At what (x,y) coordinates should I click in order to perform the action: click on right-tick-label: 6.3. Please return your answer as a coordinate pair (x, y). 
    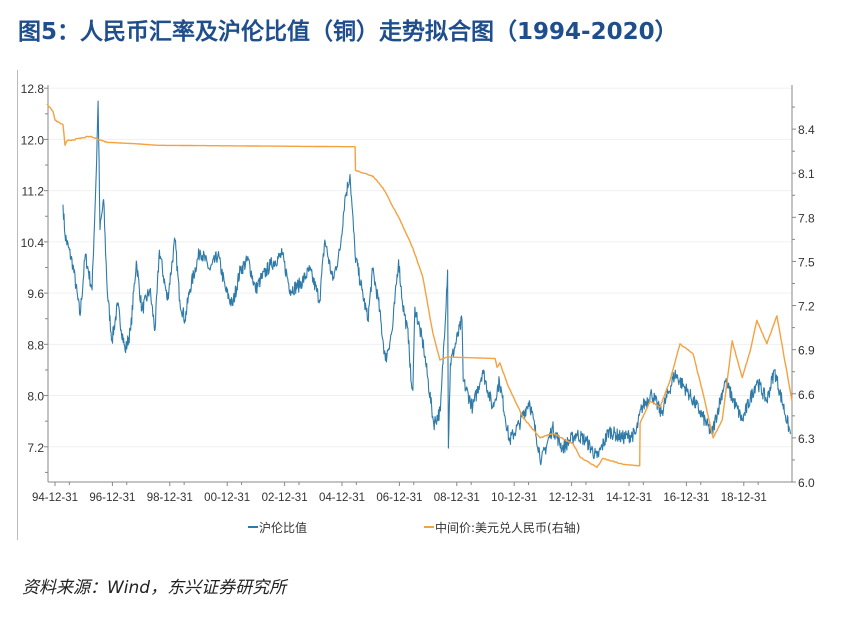
    Looking at the image, I should click on (806, 439).